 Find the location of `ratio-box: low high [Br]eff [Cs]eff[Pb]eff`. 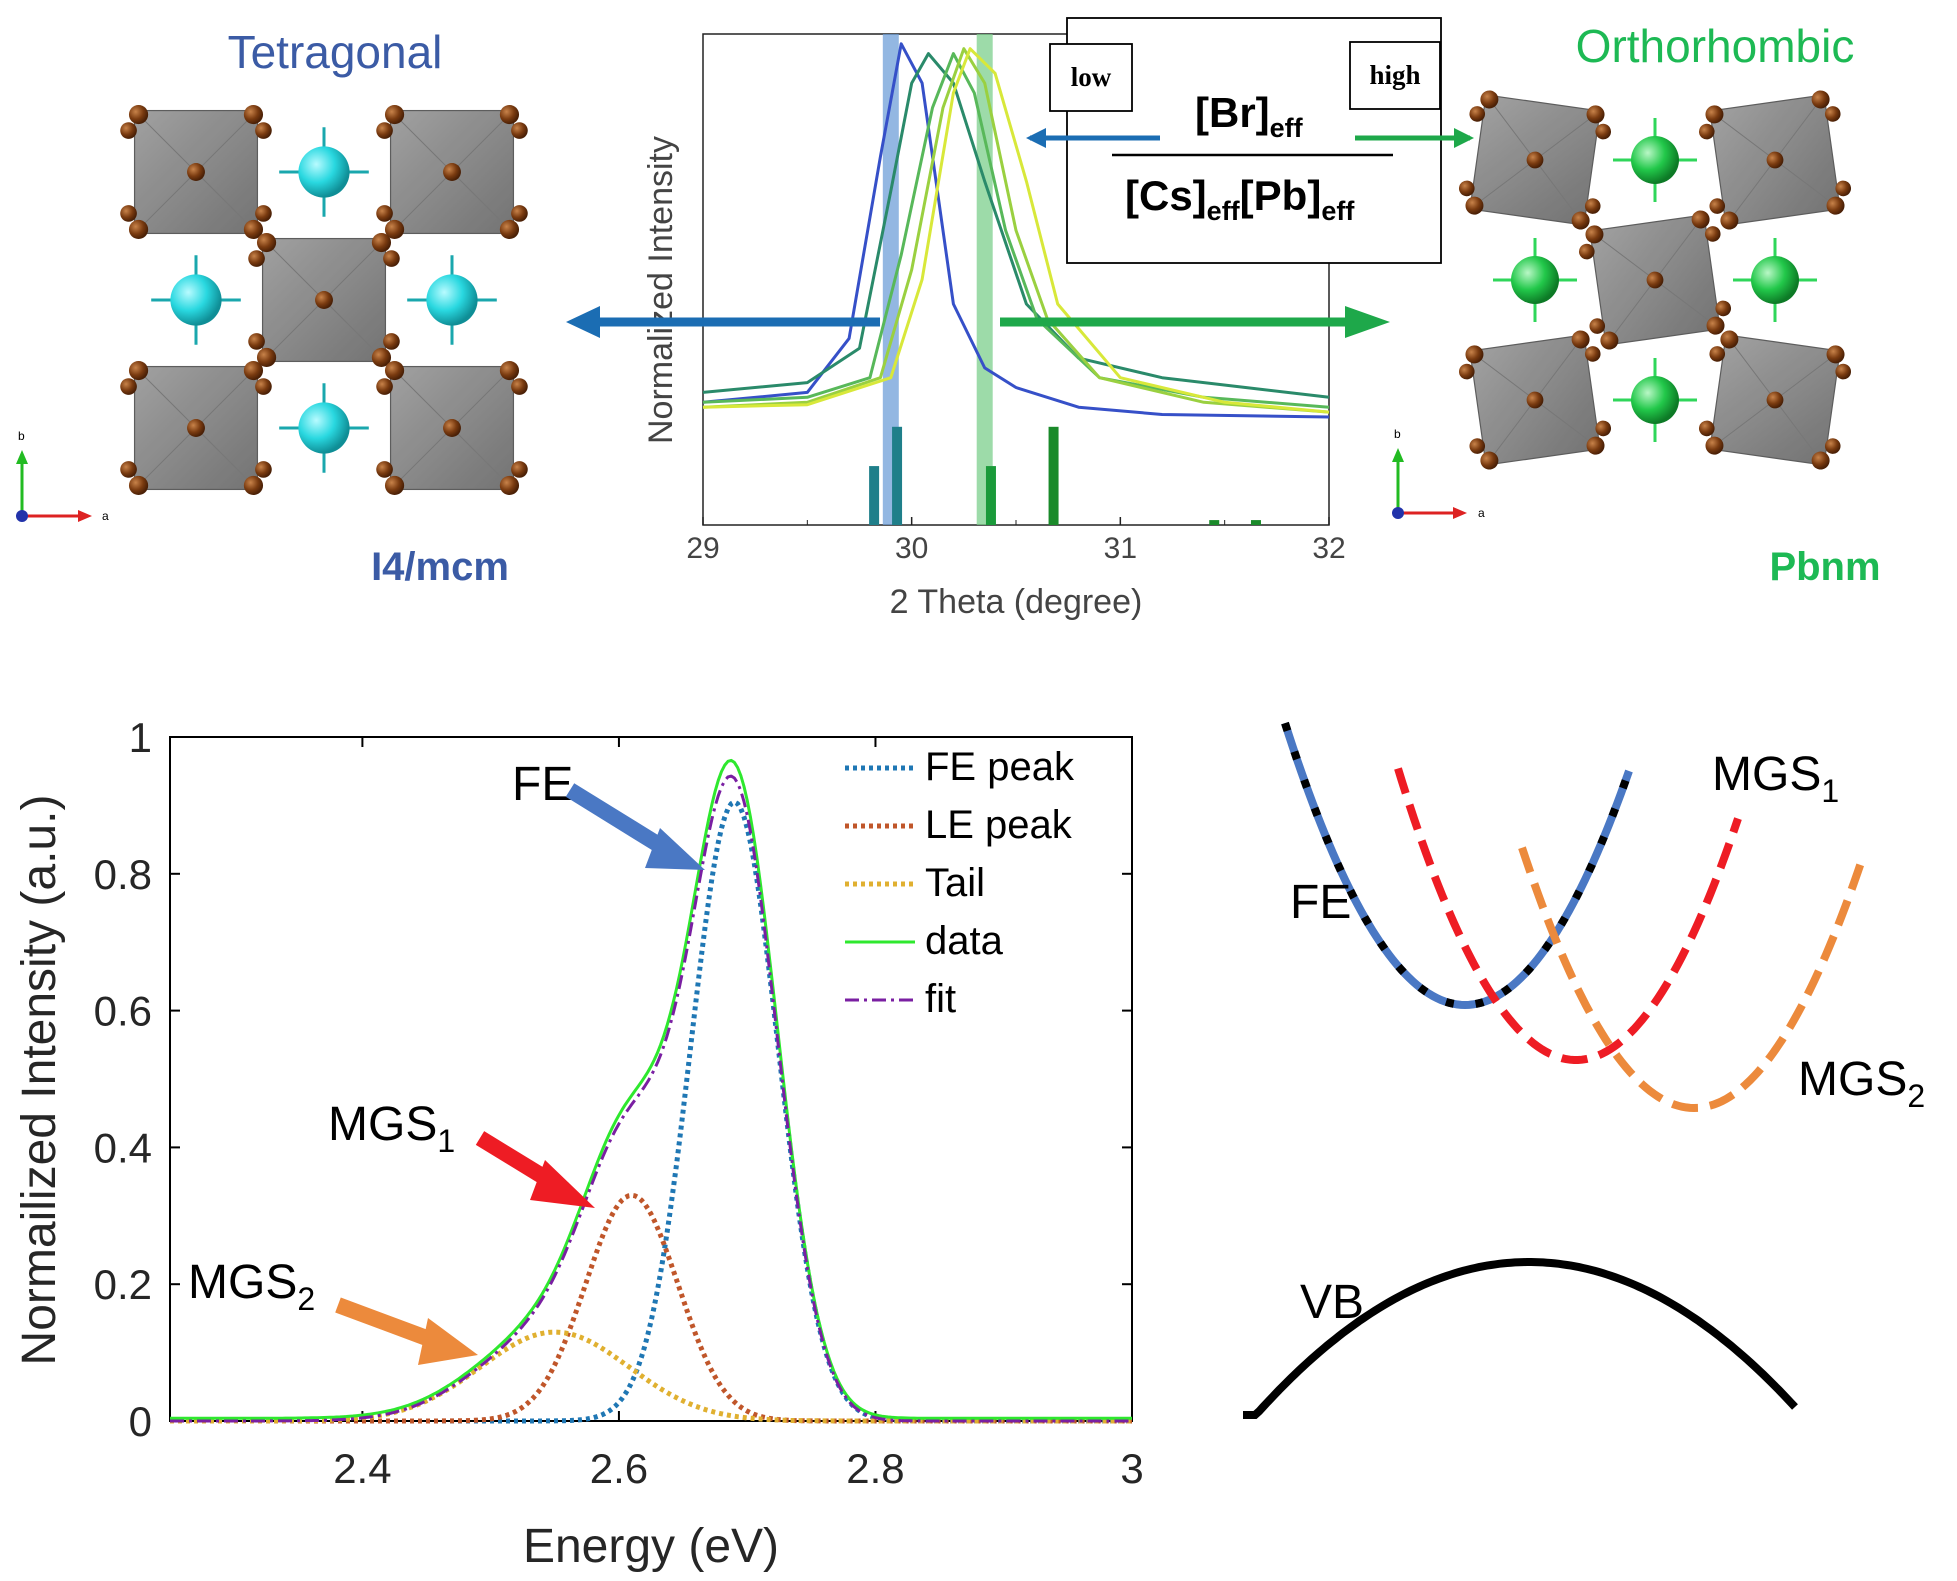

ratio-box: low high [Br]eff [Cs]eff[Pb]eff is located at coordinates (1250, 140).